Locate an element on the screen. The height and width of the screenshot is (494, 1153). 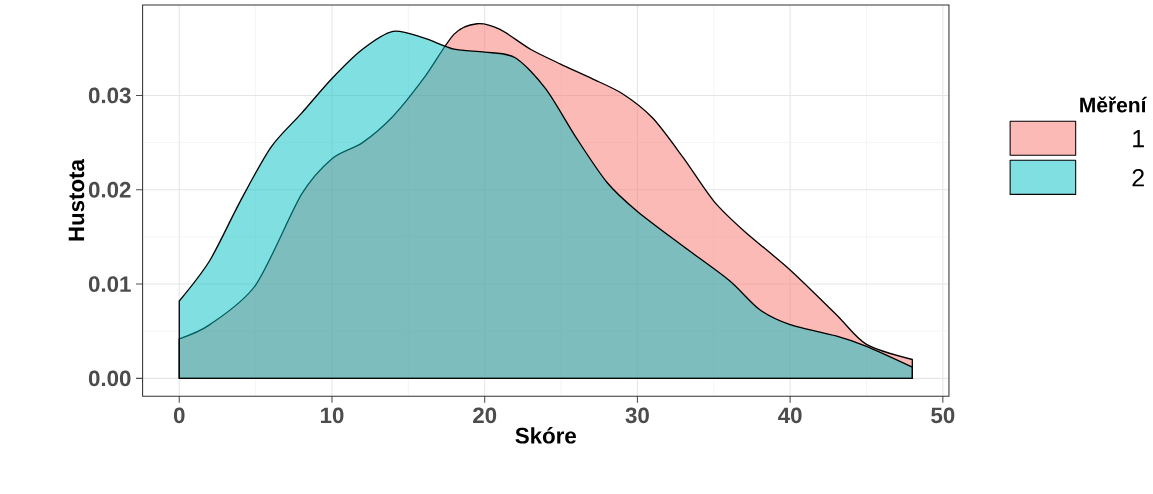
legend-label: 2 is located at coordinates (1138, 178).